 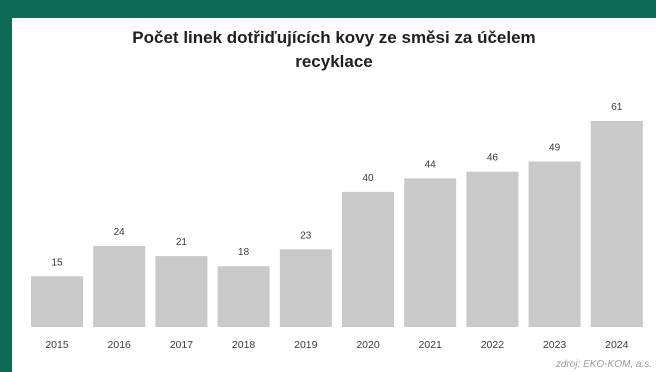 What do you see at coordinates (334, 61) in the screenshot?
I see `chart-title-line-2: recyklace` at bounding box center [334, 61].